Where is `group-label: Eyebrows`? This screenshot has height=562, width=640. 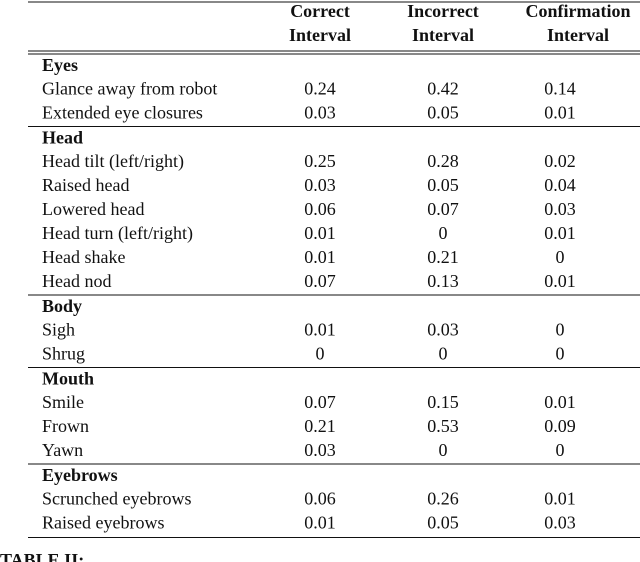 group-label: Eyebrows is located at coordinates (80, 475).